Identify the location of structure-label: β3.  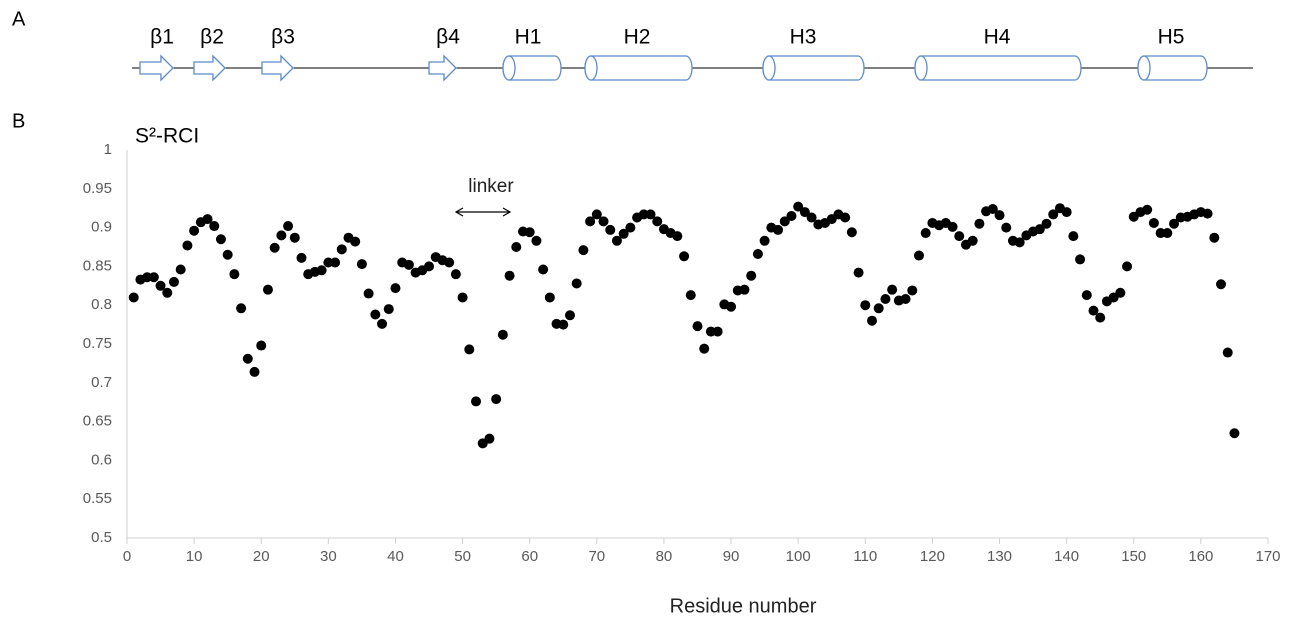
(283, 37).